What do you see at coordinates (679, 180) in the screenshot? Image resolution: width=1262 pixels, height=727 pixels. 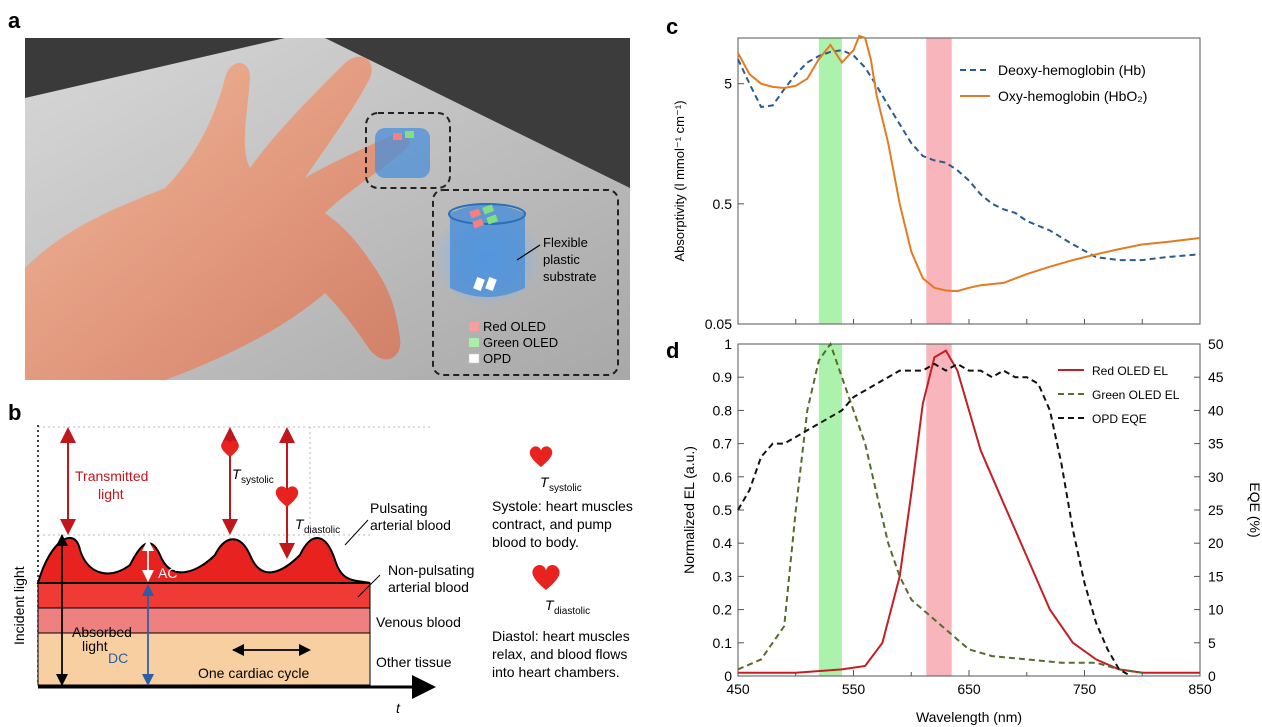 I see `chart-c-ylabel: Absorptivity (l mmol⁻¹ cm⁻¹)` at bounding box center [679, 180].